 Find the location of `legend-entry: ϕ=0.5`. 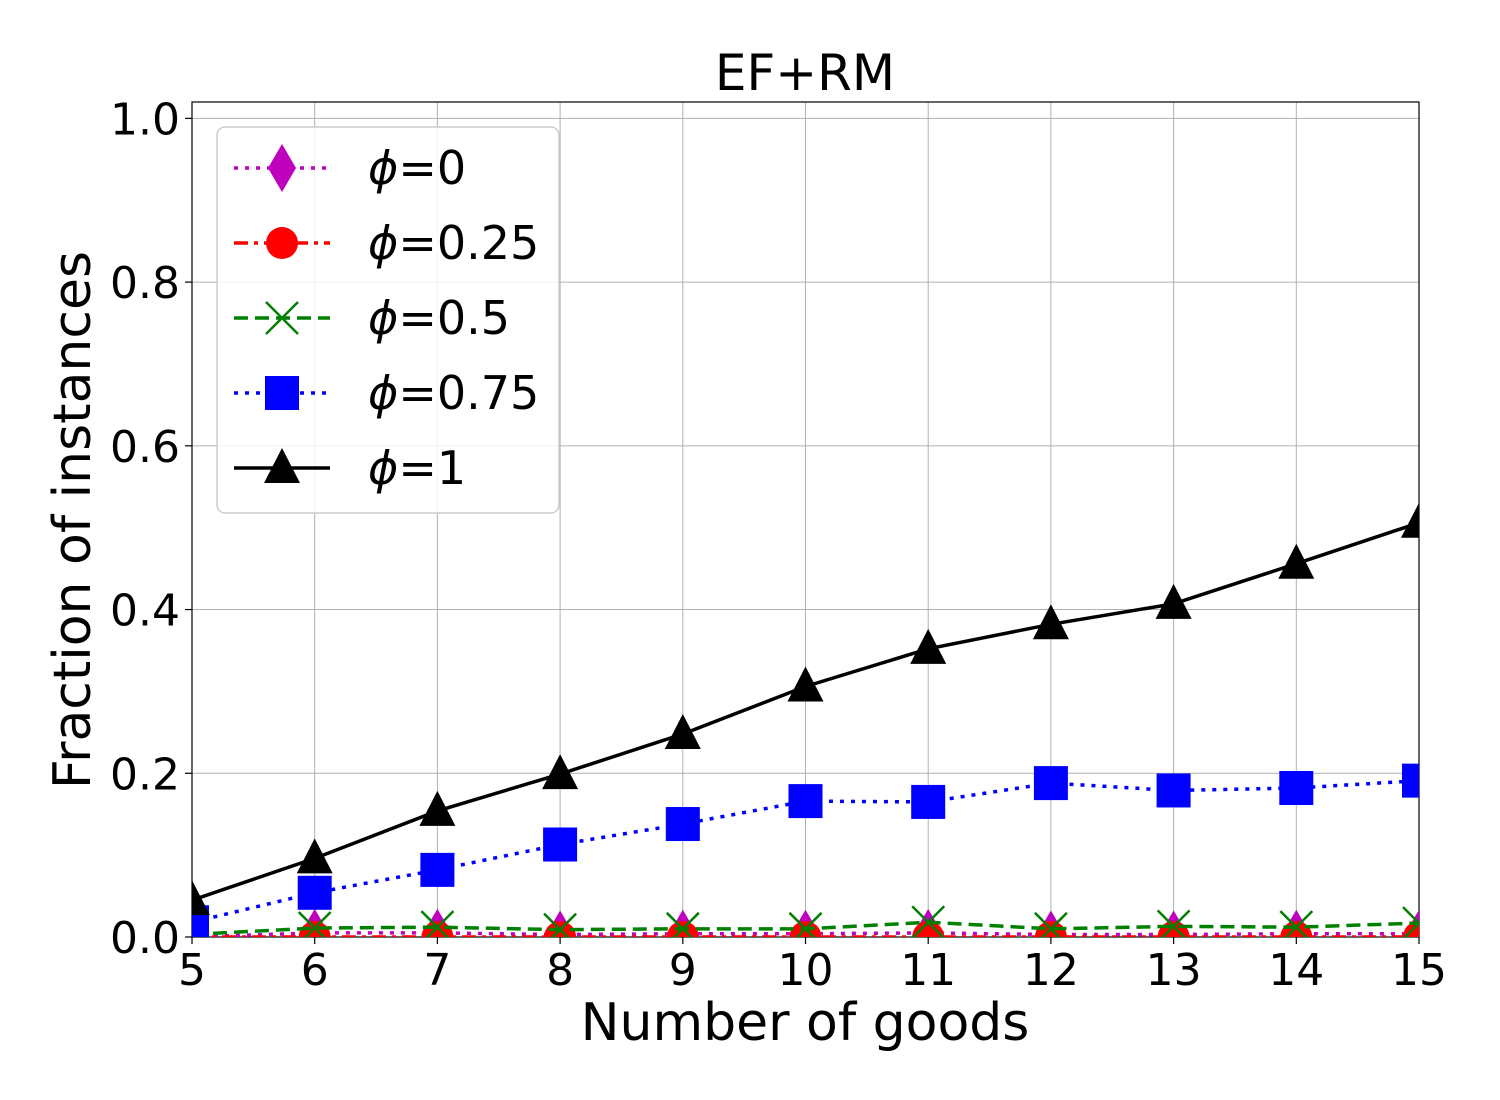

legend-entry: ϕ=0.5 is located at coordinates (372, 318).